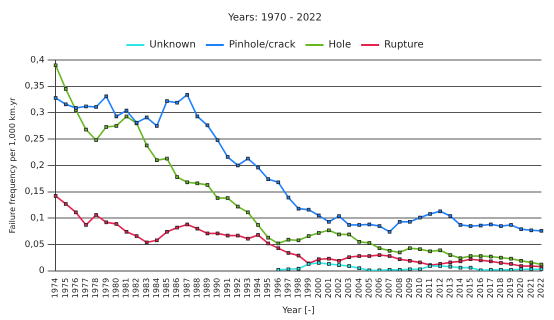  What do you see at coordinates (480, 288) in the screenshot?
I see `x-tick-label: 2016` at bounding box center [480, 288].